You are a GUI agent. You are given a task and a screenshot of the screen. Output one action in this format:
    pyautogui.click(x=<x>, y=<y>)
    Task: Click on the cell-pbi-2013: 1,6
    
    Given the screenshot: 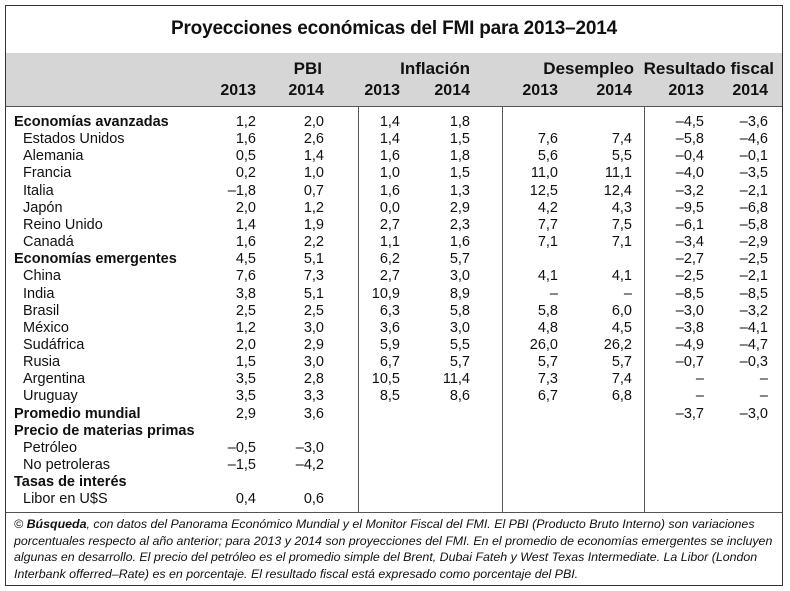 What is the action you would take?
    pyautogui.click(x=245, y=242)
    